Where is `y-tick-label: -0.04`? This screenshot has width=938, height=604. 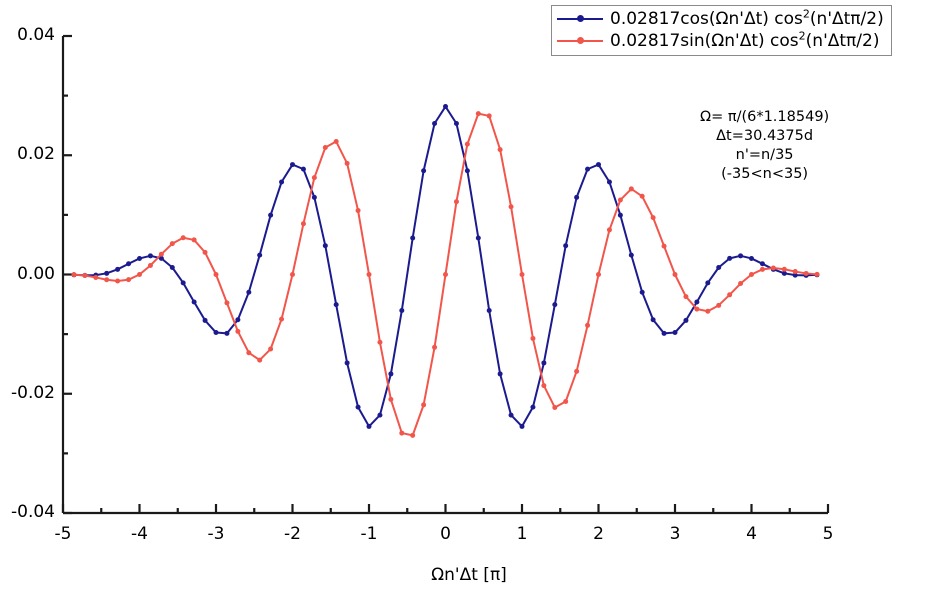
y-tick-label: -0.04 is located at coordinates (33, 512).